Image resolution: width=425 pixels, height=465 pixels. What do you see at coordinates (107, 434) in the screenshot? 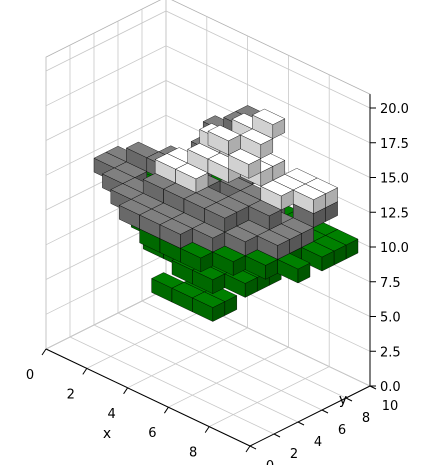
I see `x-axis-label: x` at bounding box center [107, 434].